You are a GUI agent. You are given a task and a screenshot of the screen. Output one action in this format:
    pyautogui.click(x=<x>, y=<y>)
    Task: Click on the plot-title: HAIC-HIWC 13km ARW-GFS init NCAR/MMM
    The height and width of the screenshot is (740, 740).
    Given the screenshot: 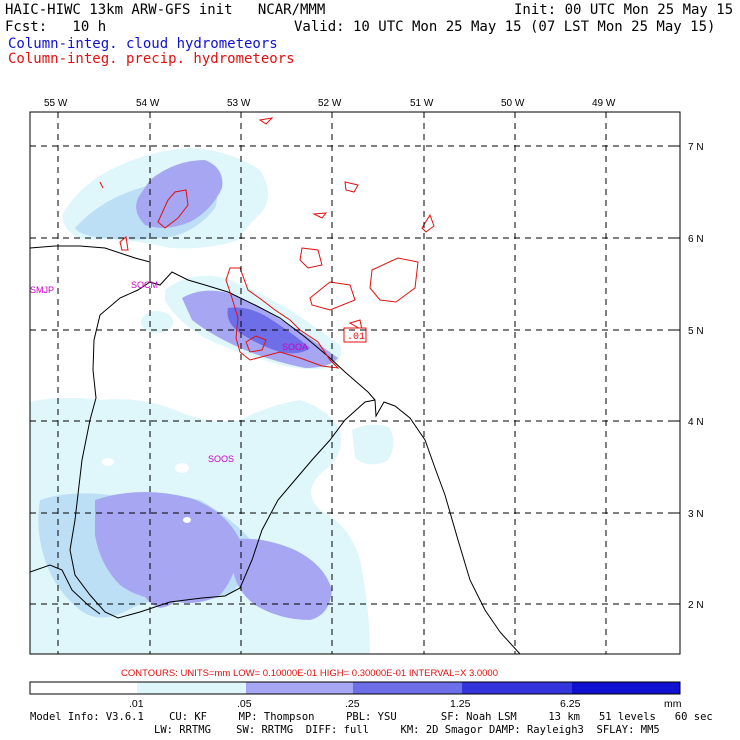 What is the action you would take?
    pyautogui.click(x=165, y=10)
    